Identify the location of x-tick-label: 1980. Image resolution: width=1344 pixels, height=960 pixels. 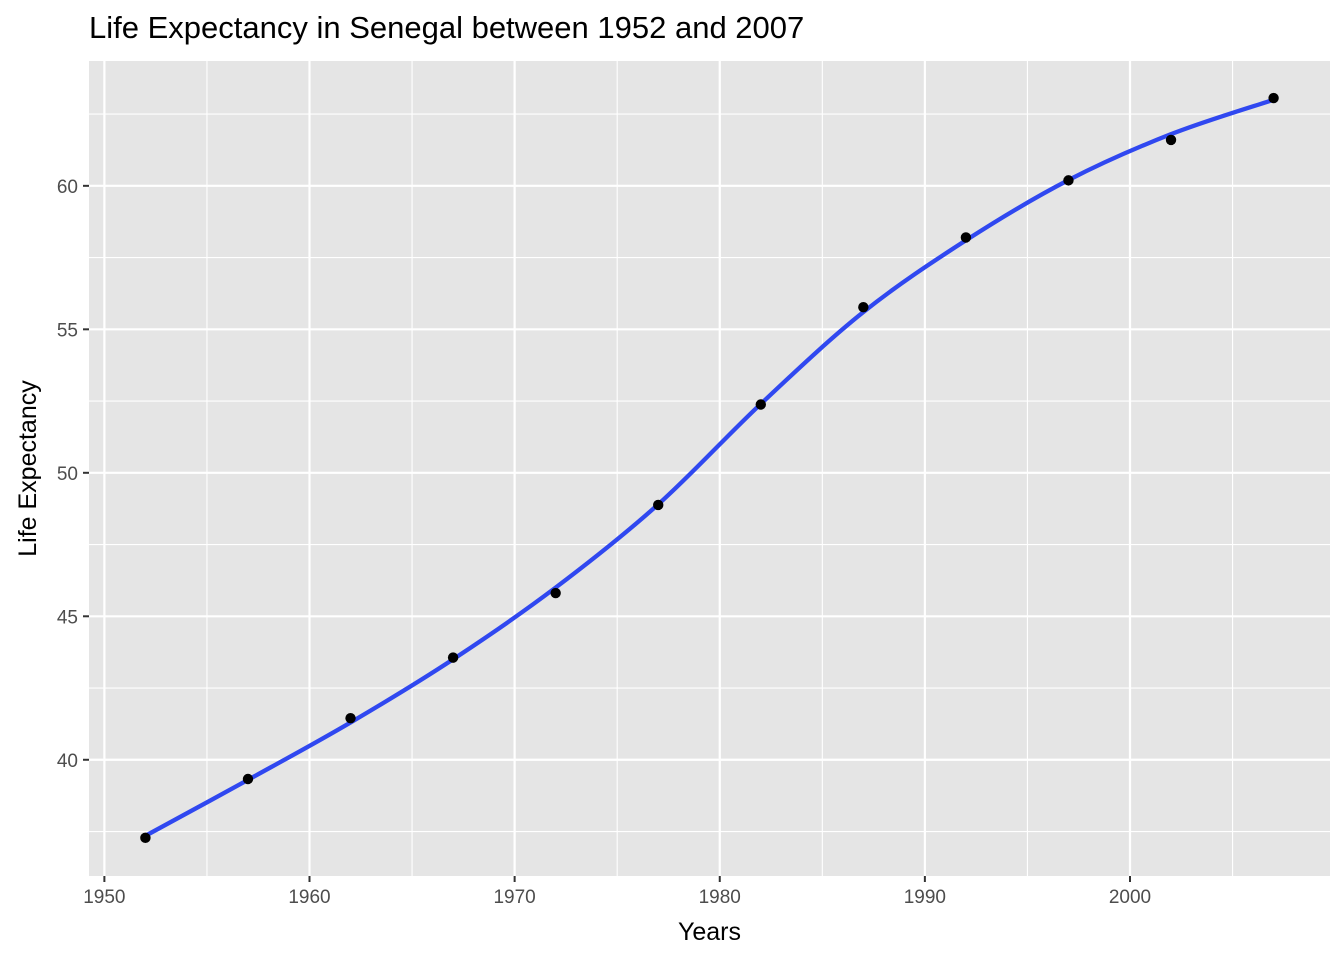
(720, 897).